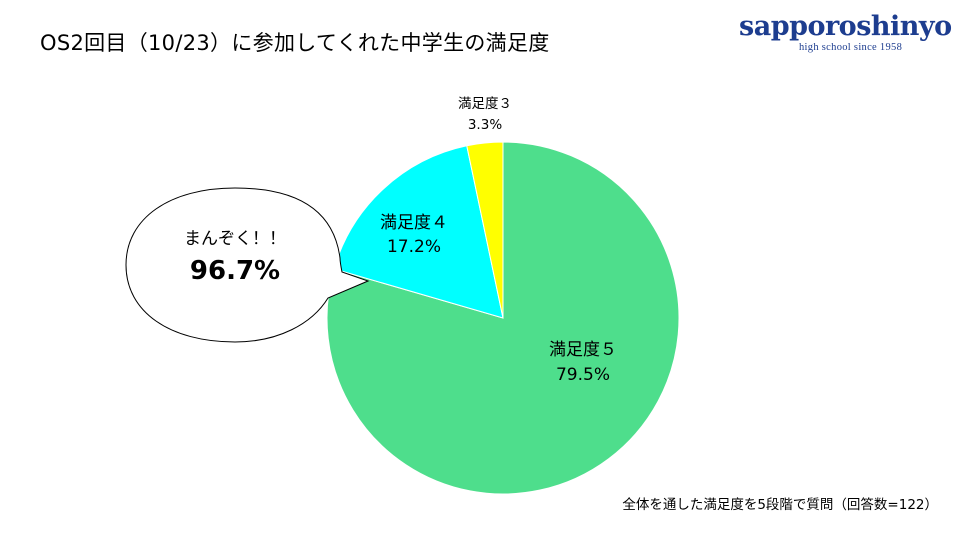 This screenshot has height=540, width=960. Describe the element at coordinates (583, 375) in the screenshot. I see `slice-value-1: 79.5%` at that location.